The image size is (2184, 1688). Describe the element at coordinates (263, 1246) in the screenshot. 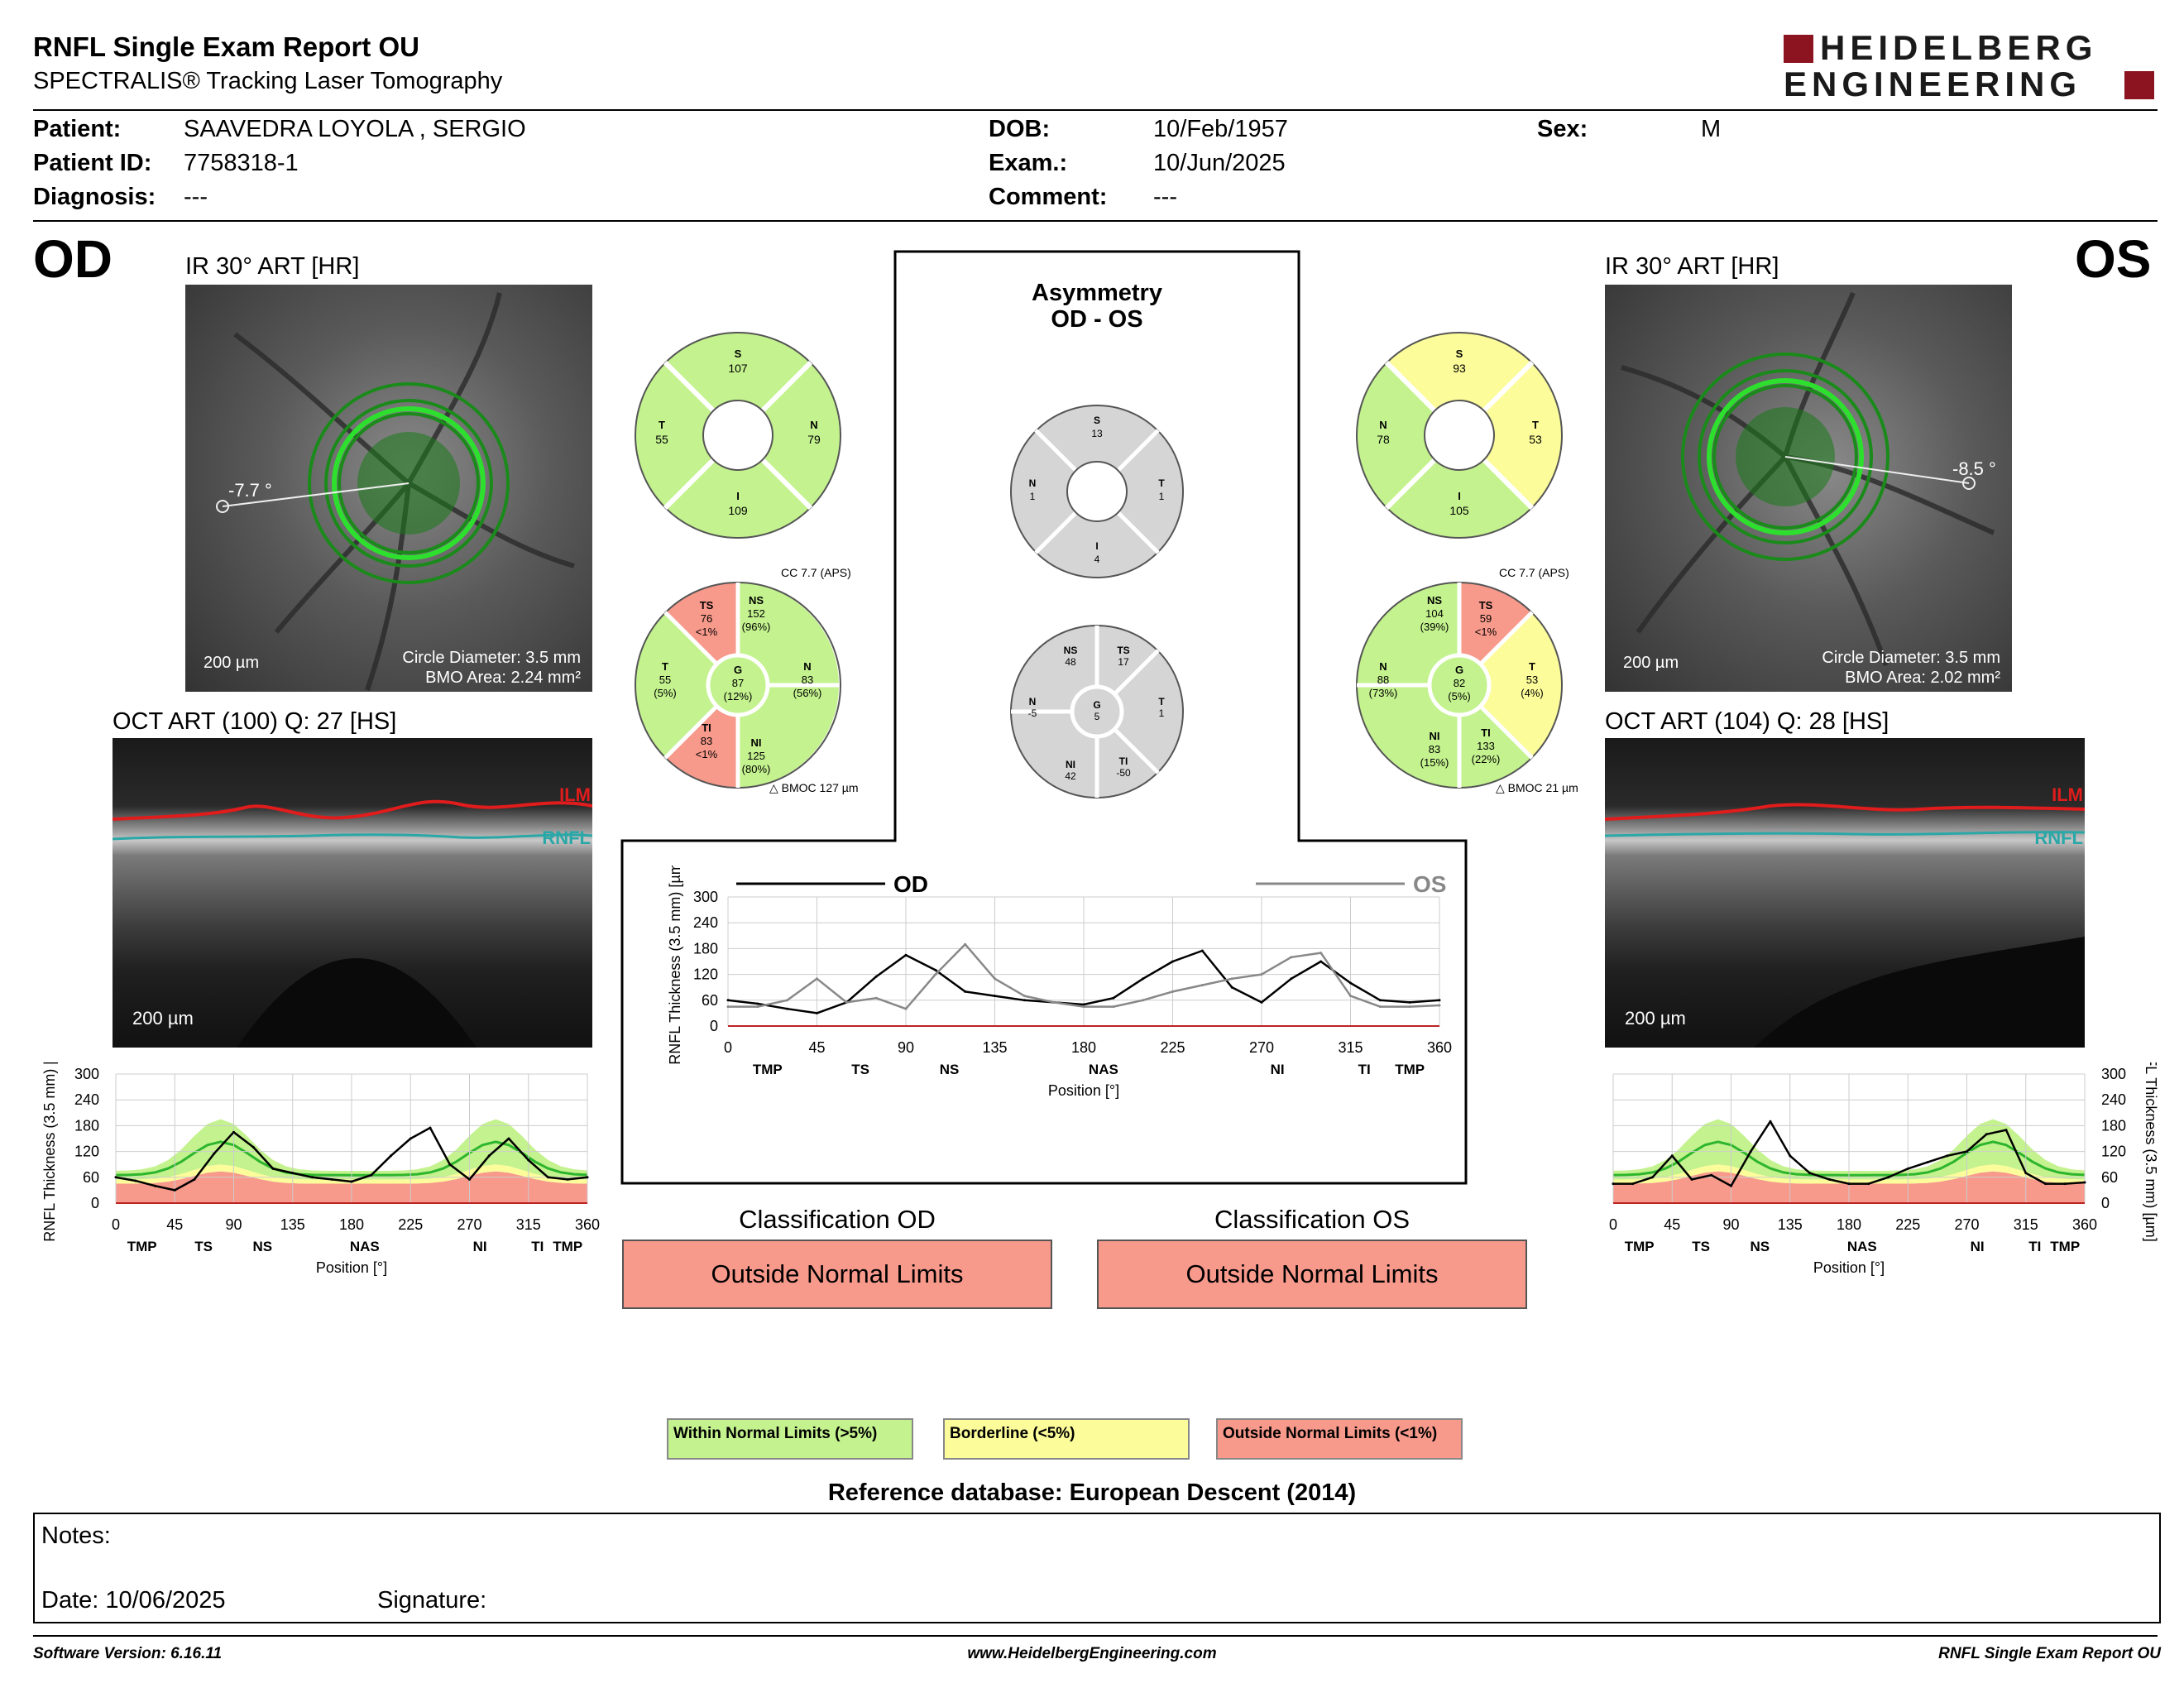

I see `sector-label: NS` at that location.